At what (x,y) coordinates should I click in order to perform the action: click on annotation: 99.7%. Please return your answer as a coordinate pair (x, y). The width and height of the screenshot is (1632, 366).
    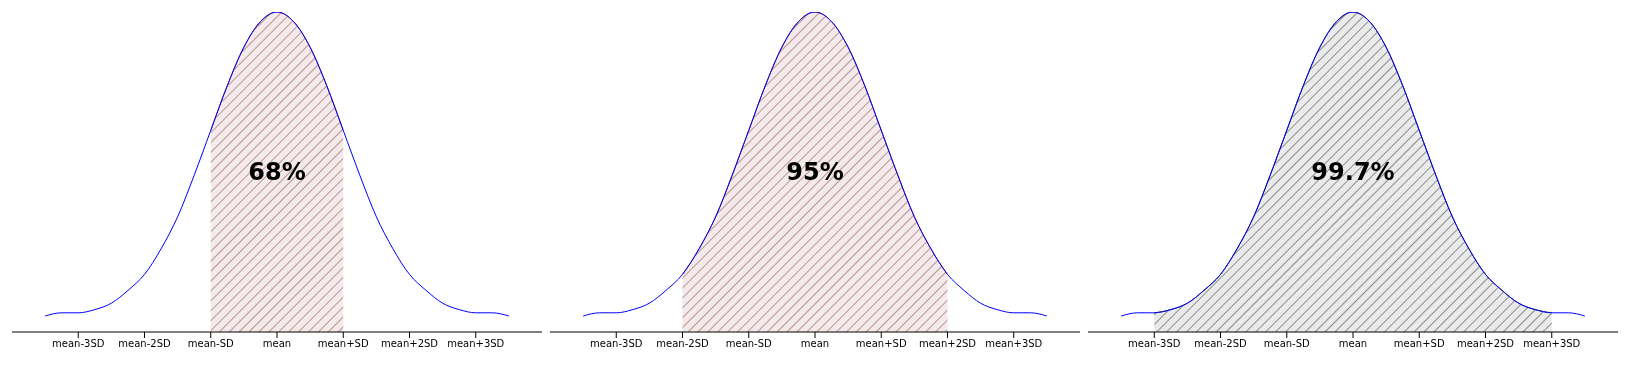
    Looking at the image, I should click on (1353, 172).